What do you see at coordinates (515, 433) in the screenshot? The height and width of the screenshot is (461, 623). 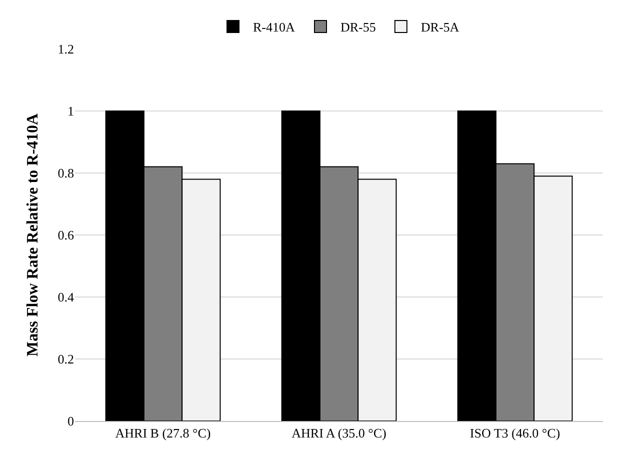 I see `x-tick-label: ISO T3 (46.0 °C)` at bounding box center [515, 433].